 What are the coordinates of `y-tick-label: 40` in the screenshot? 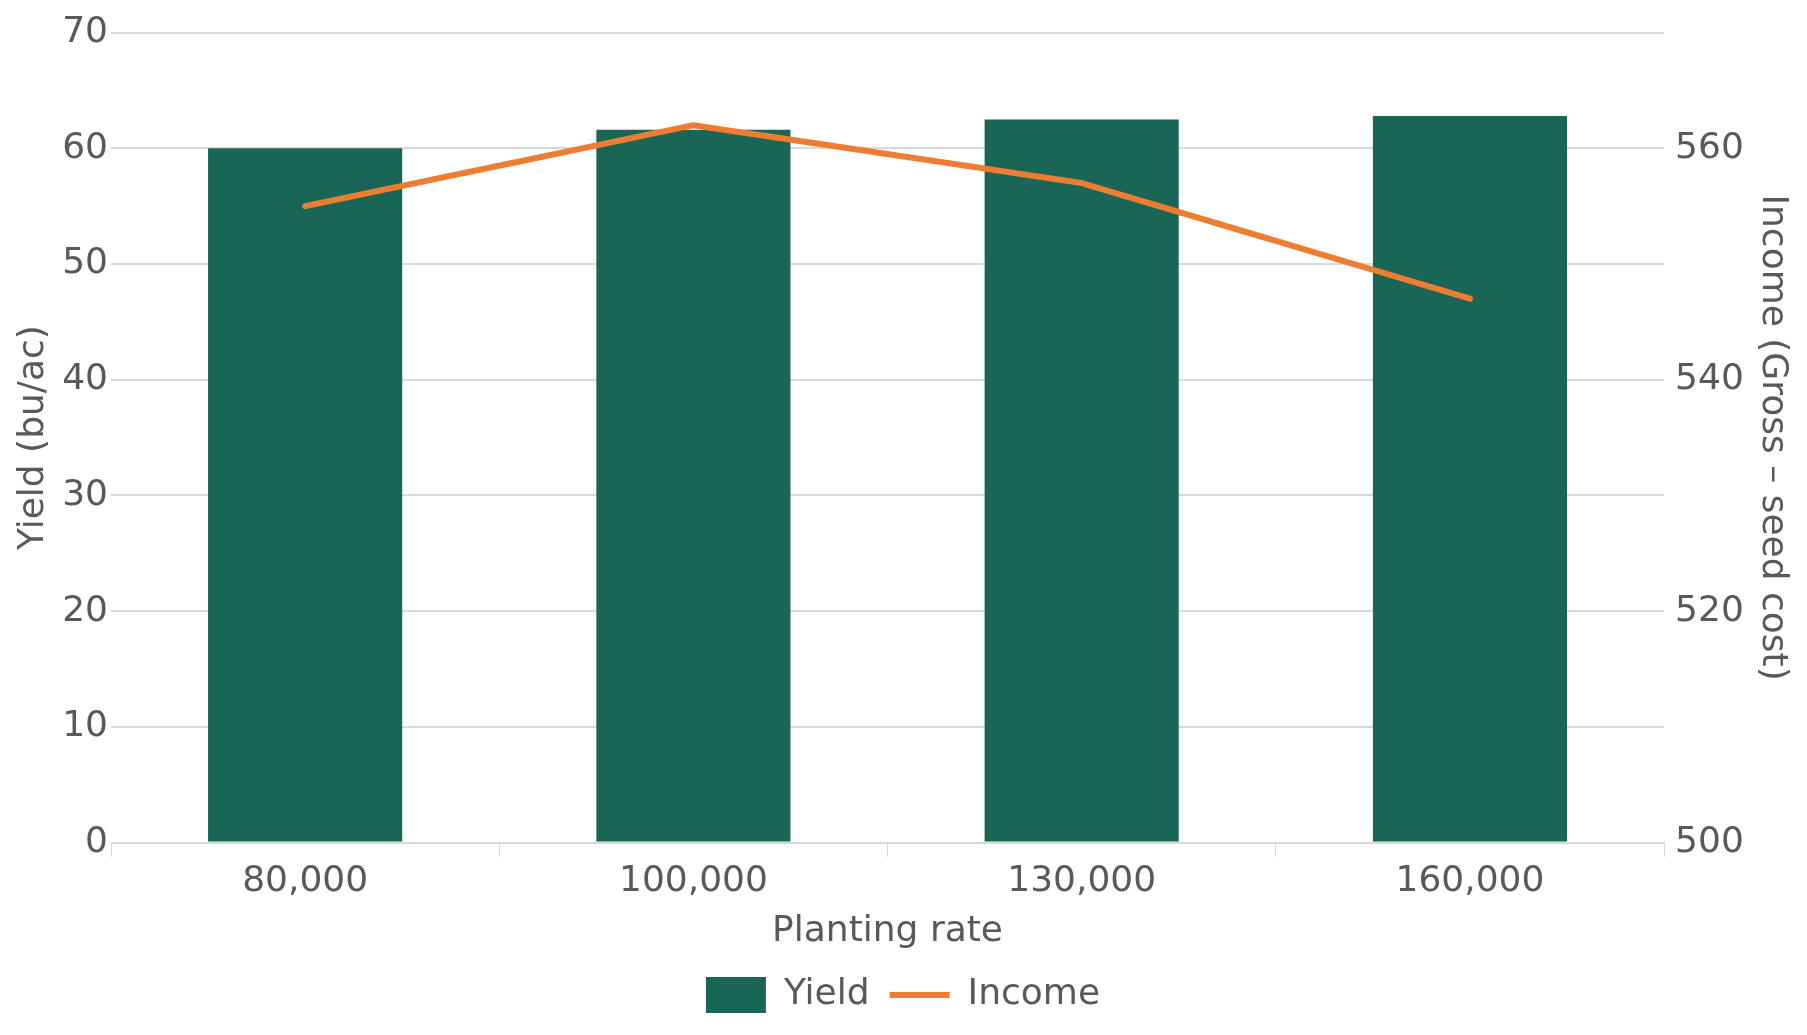 It's located at (85, 377).